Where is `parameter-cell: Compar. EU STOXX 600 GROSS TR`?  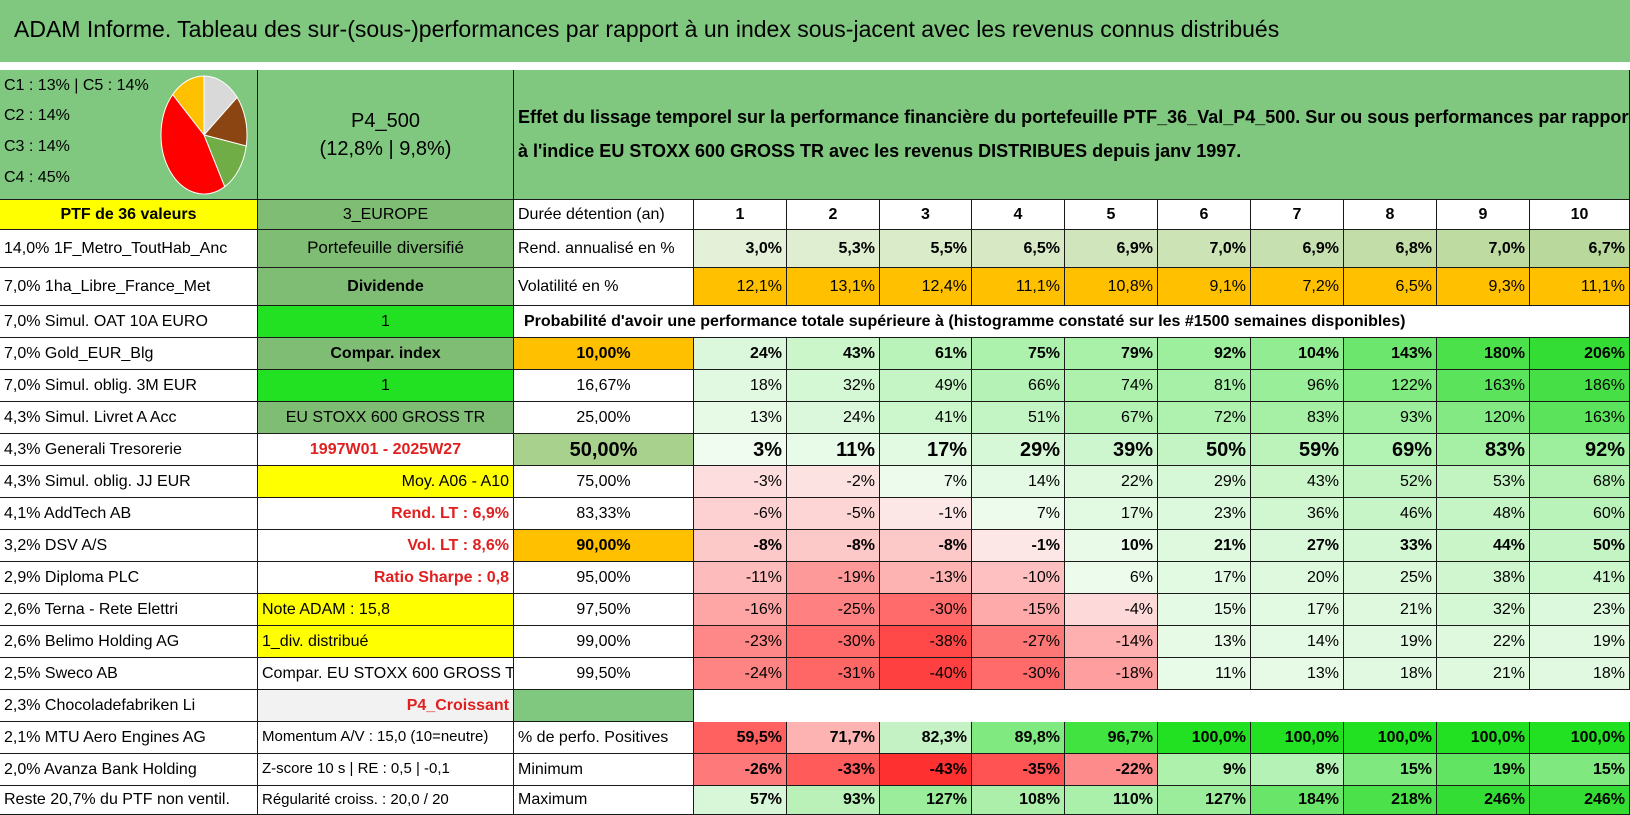 parameter-cell: Compar. EU STOXX 600 GROSS TR is located at coordinates (386, 674).